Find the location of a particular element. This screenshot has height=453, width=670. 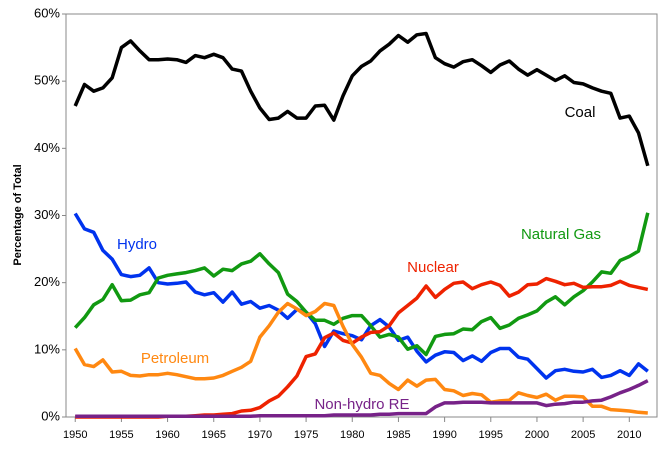

x-tick-label: 1975 is located at coordinates (306, 435).